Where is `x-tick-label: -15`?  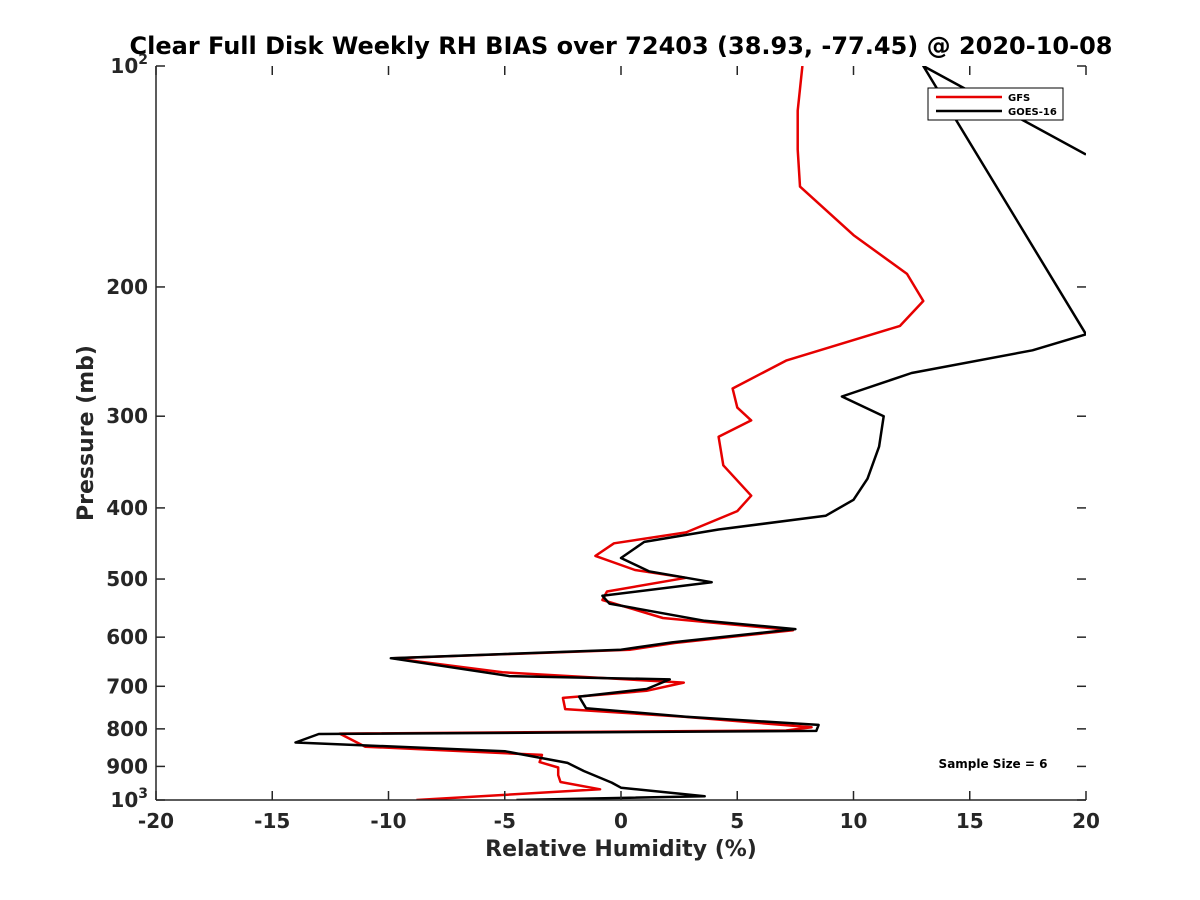
x-tick-label: -15 is located at coordinates (272, 821).